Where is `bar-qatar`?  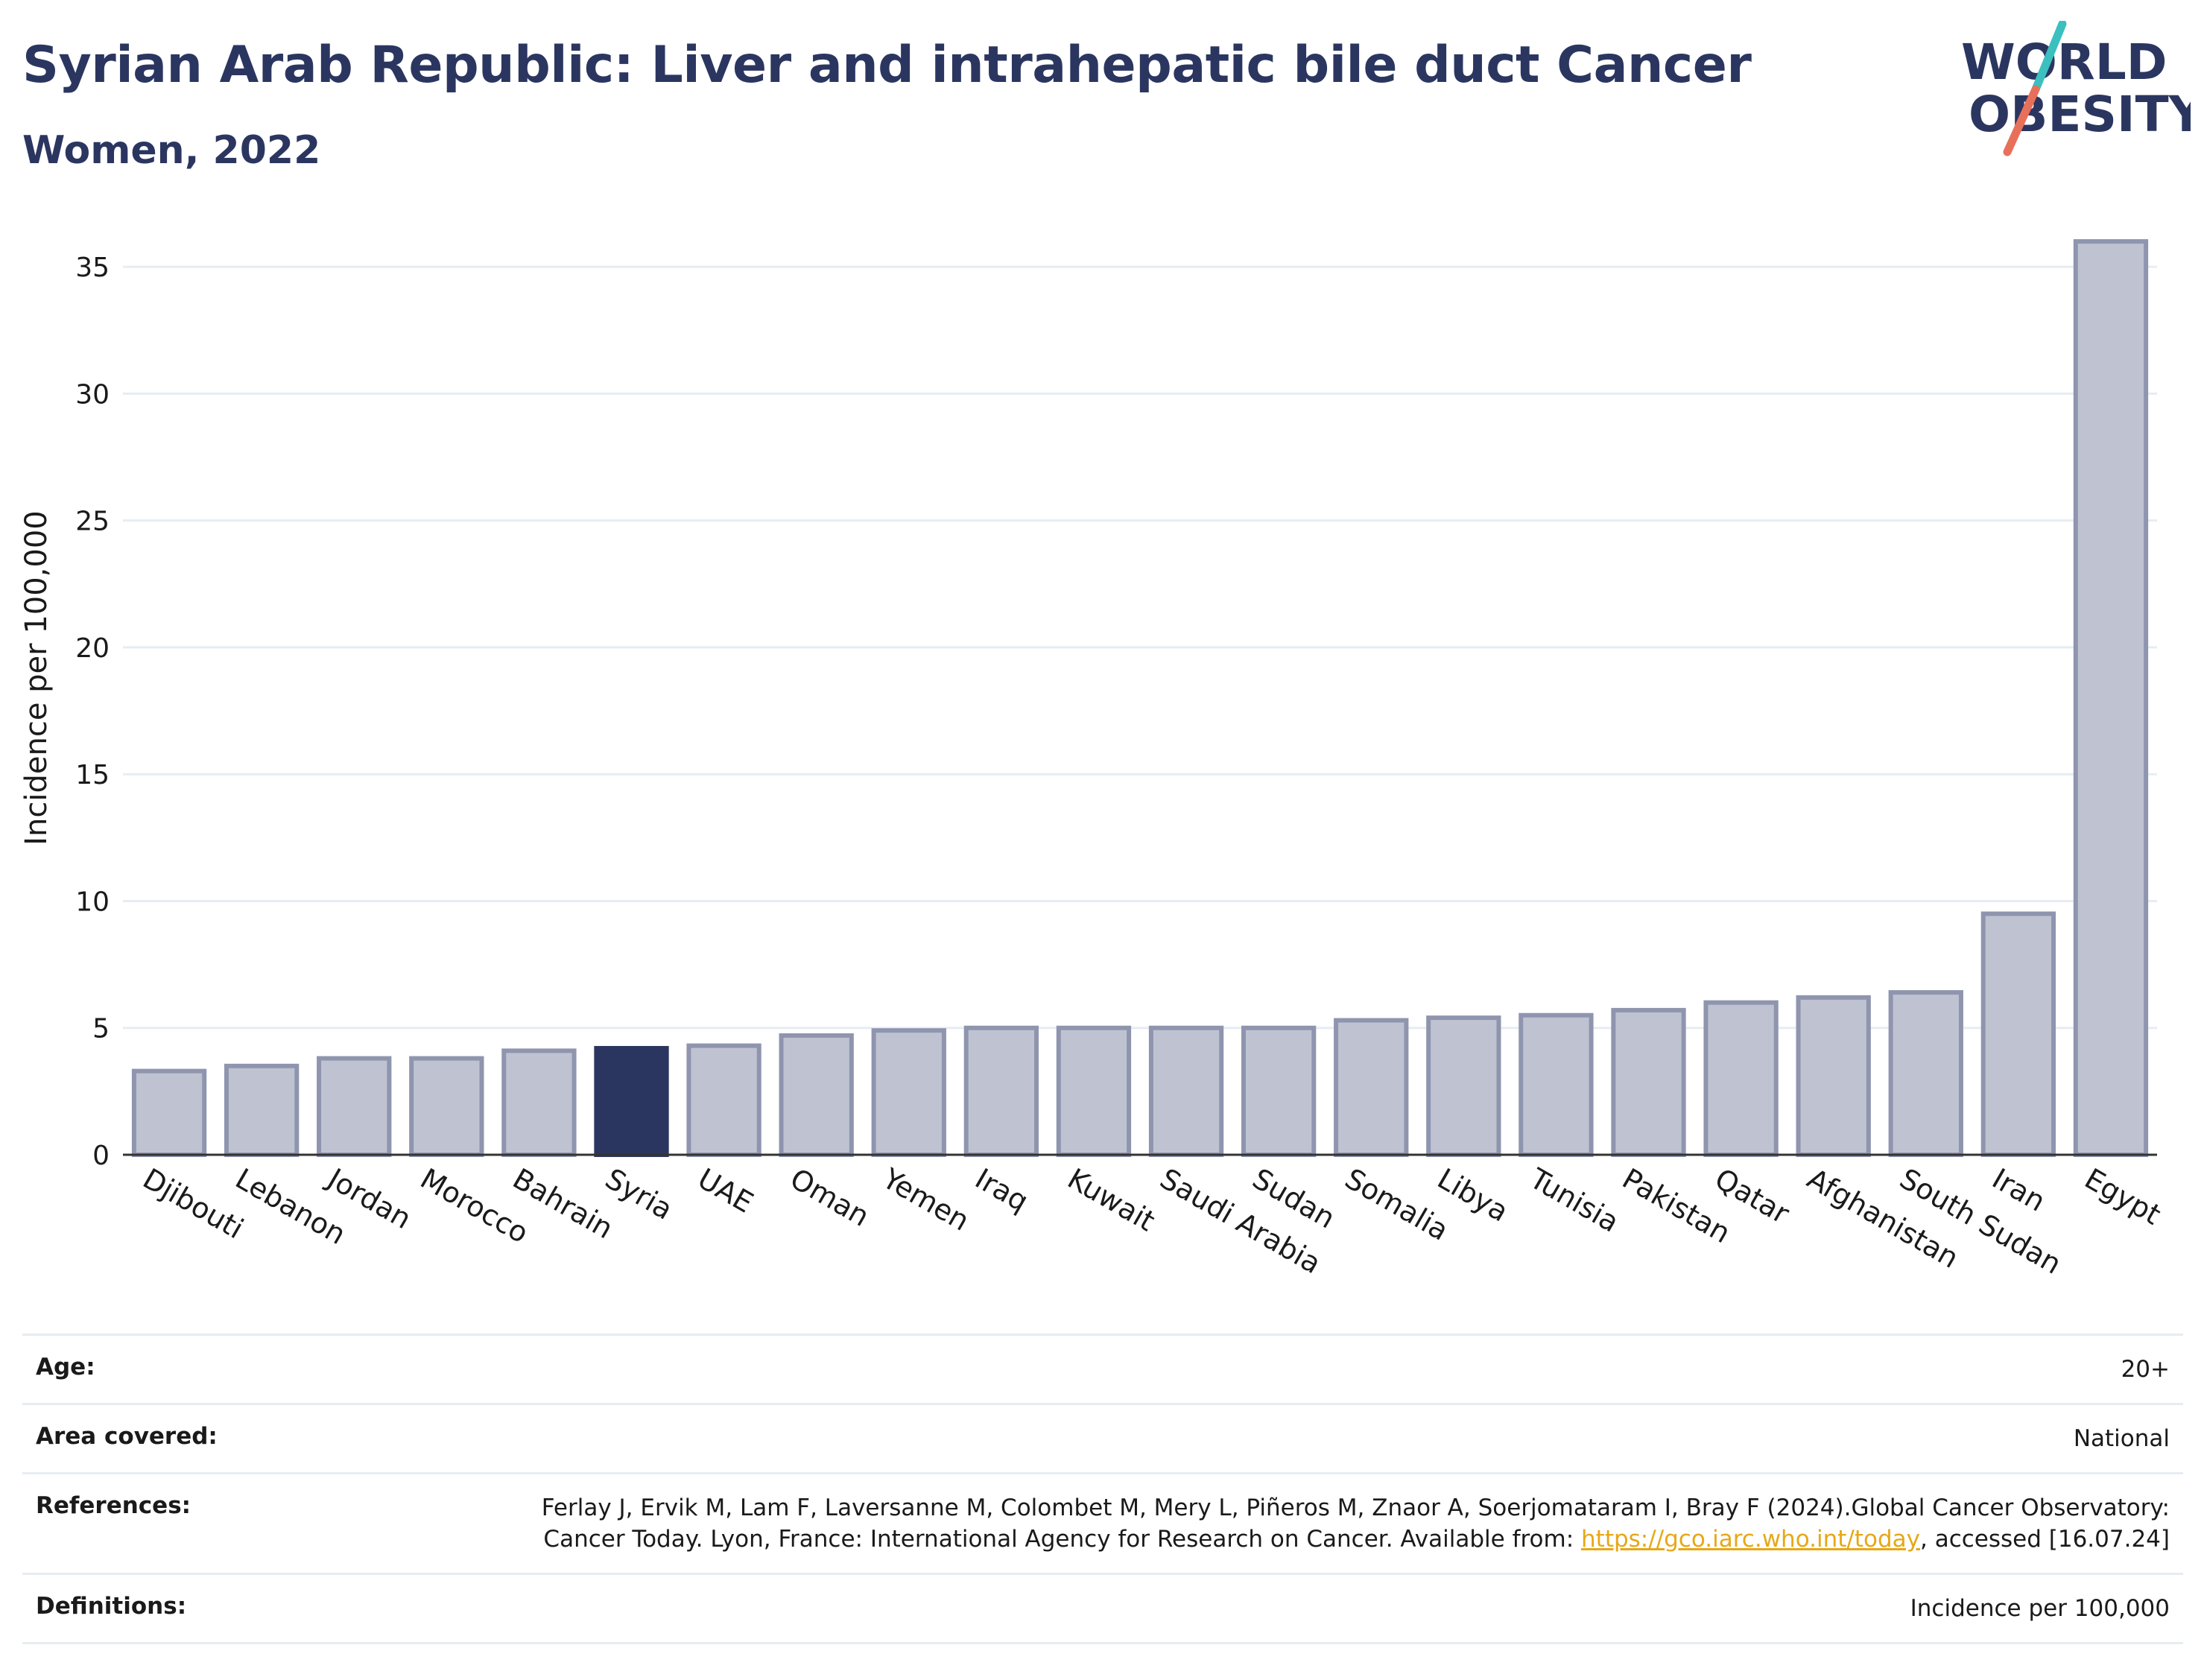 bar-qatar is located at coordinates (1741, 1078).